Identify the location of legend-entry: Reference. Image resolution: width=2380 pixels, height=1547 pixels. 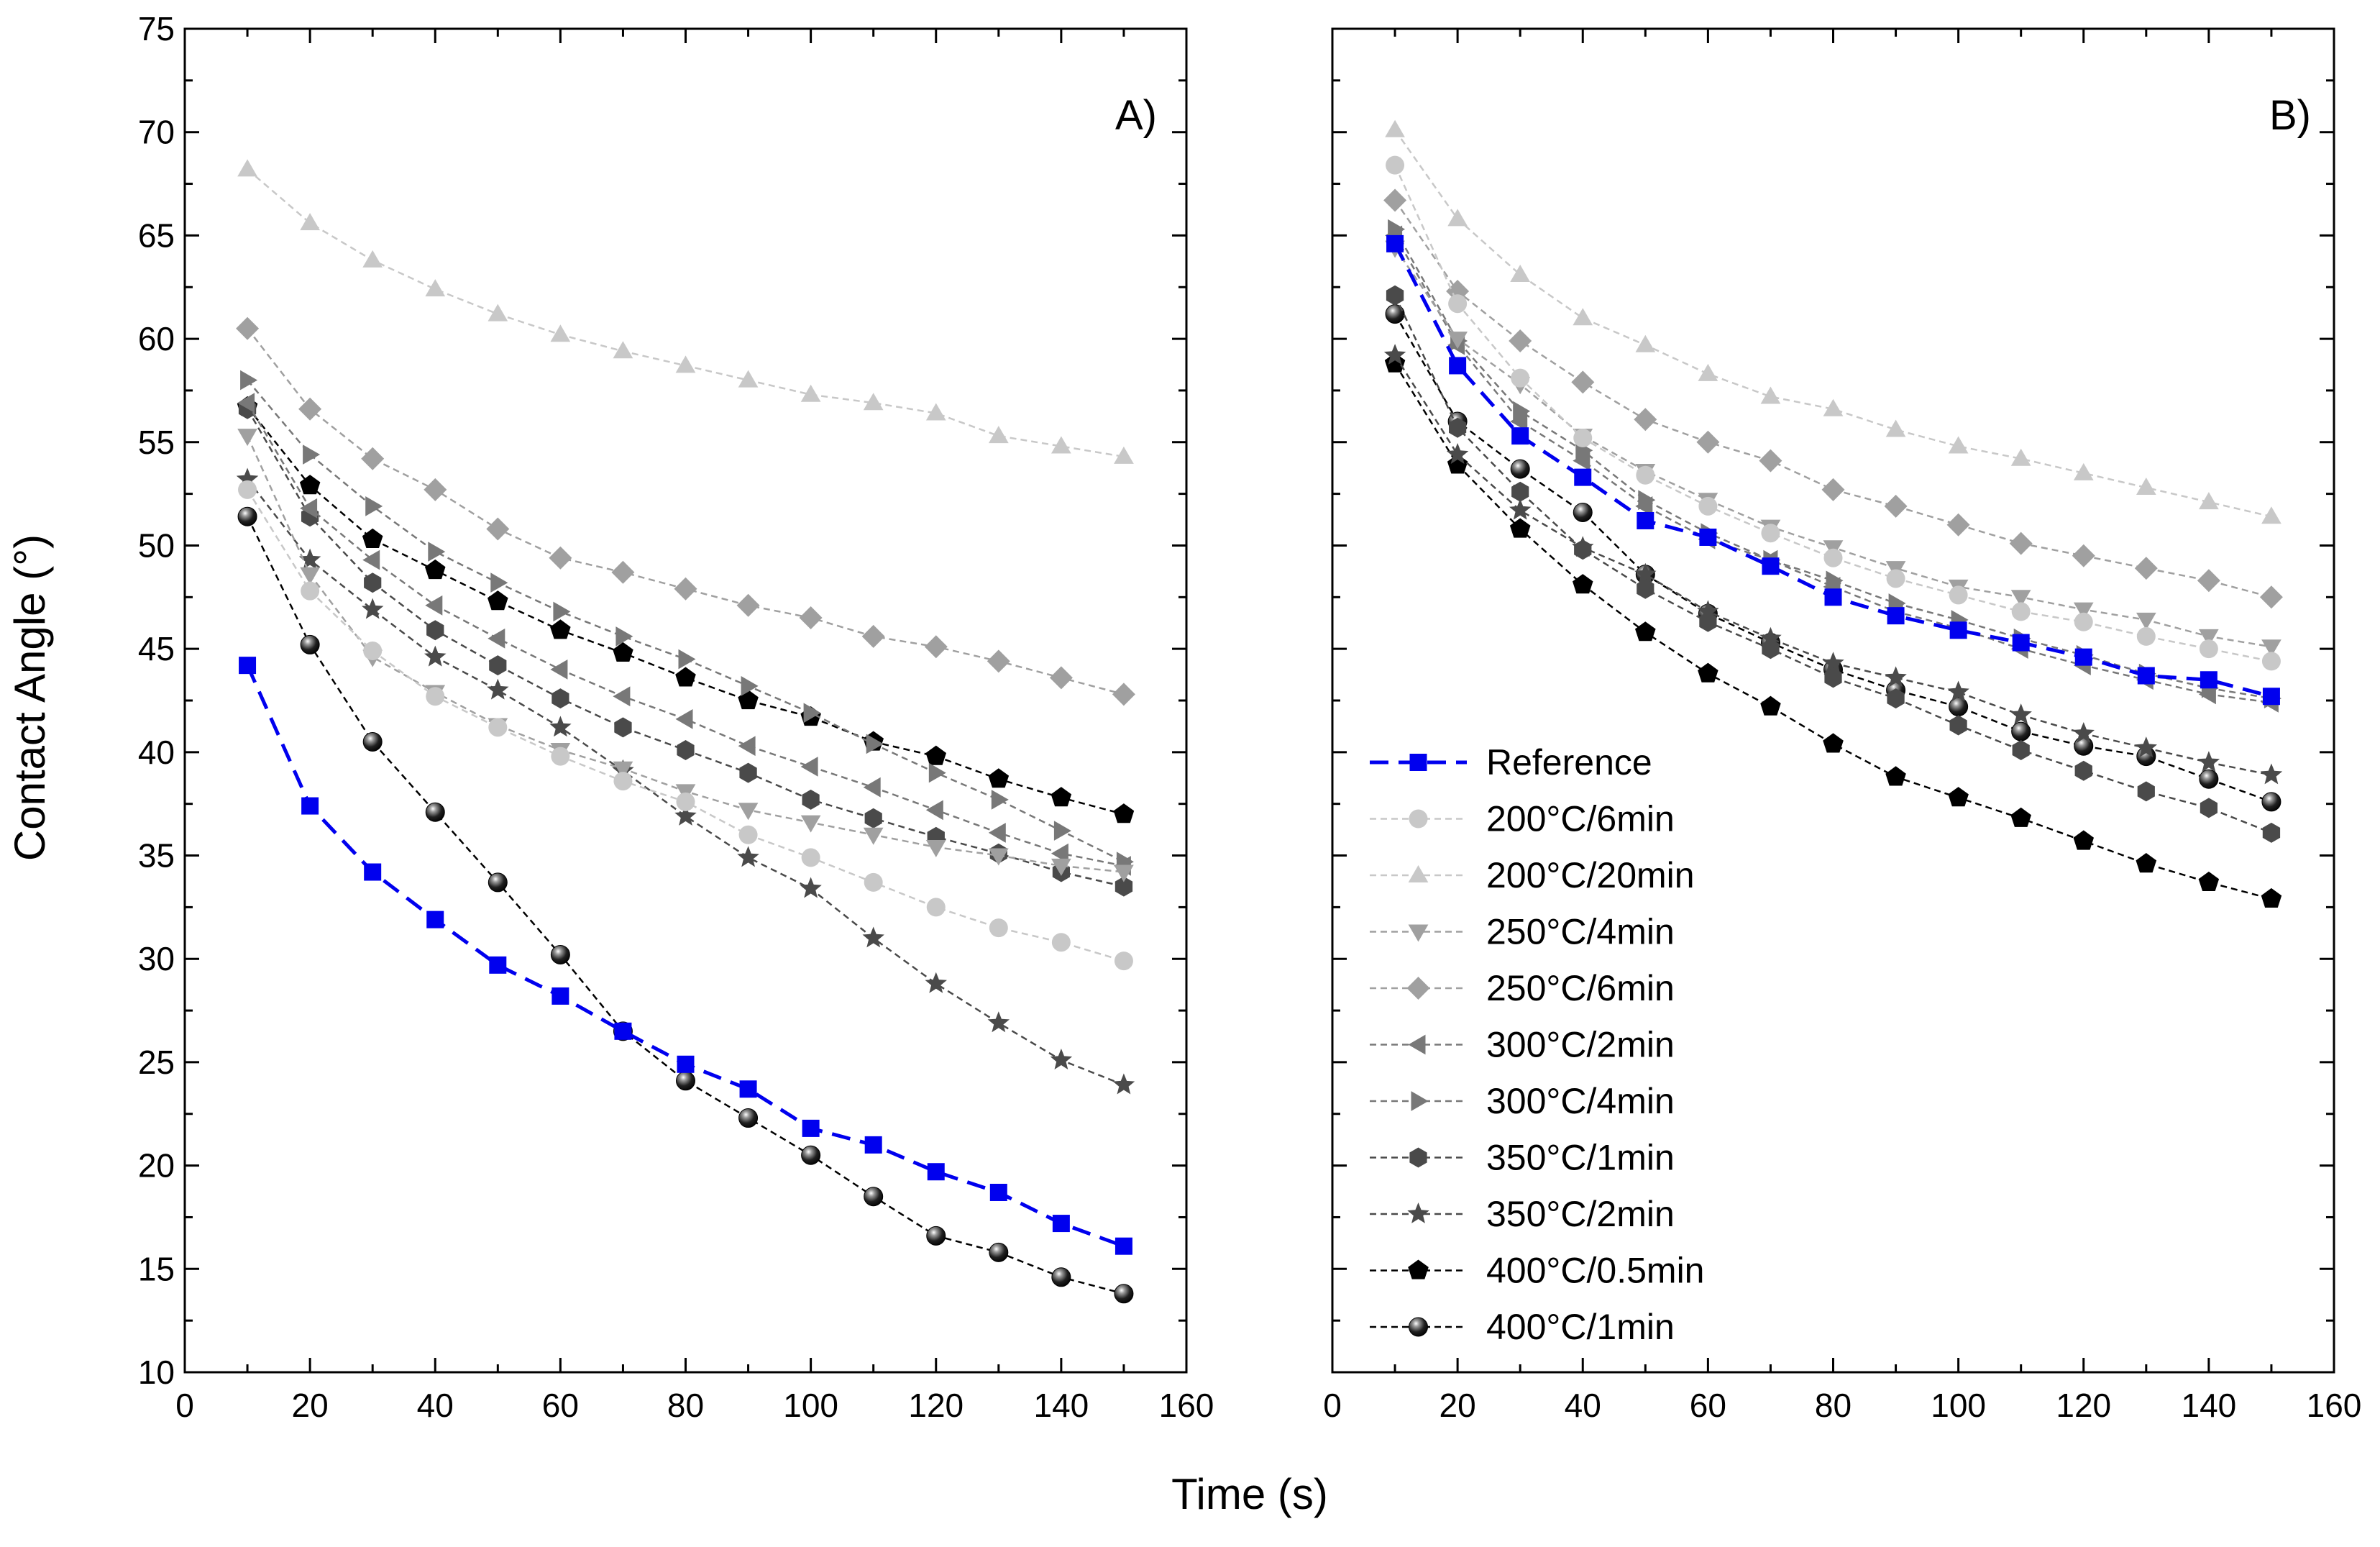
(1511, 762).